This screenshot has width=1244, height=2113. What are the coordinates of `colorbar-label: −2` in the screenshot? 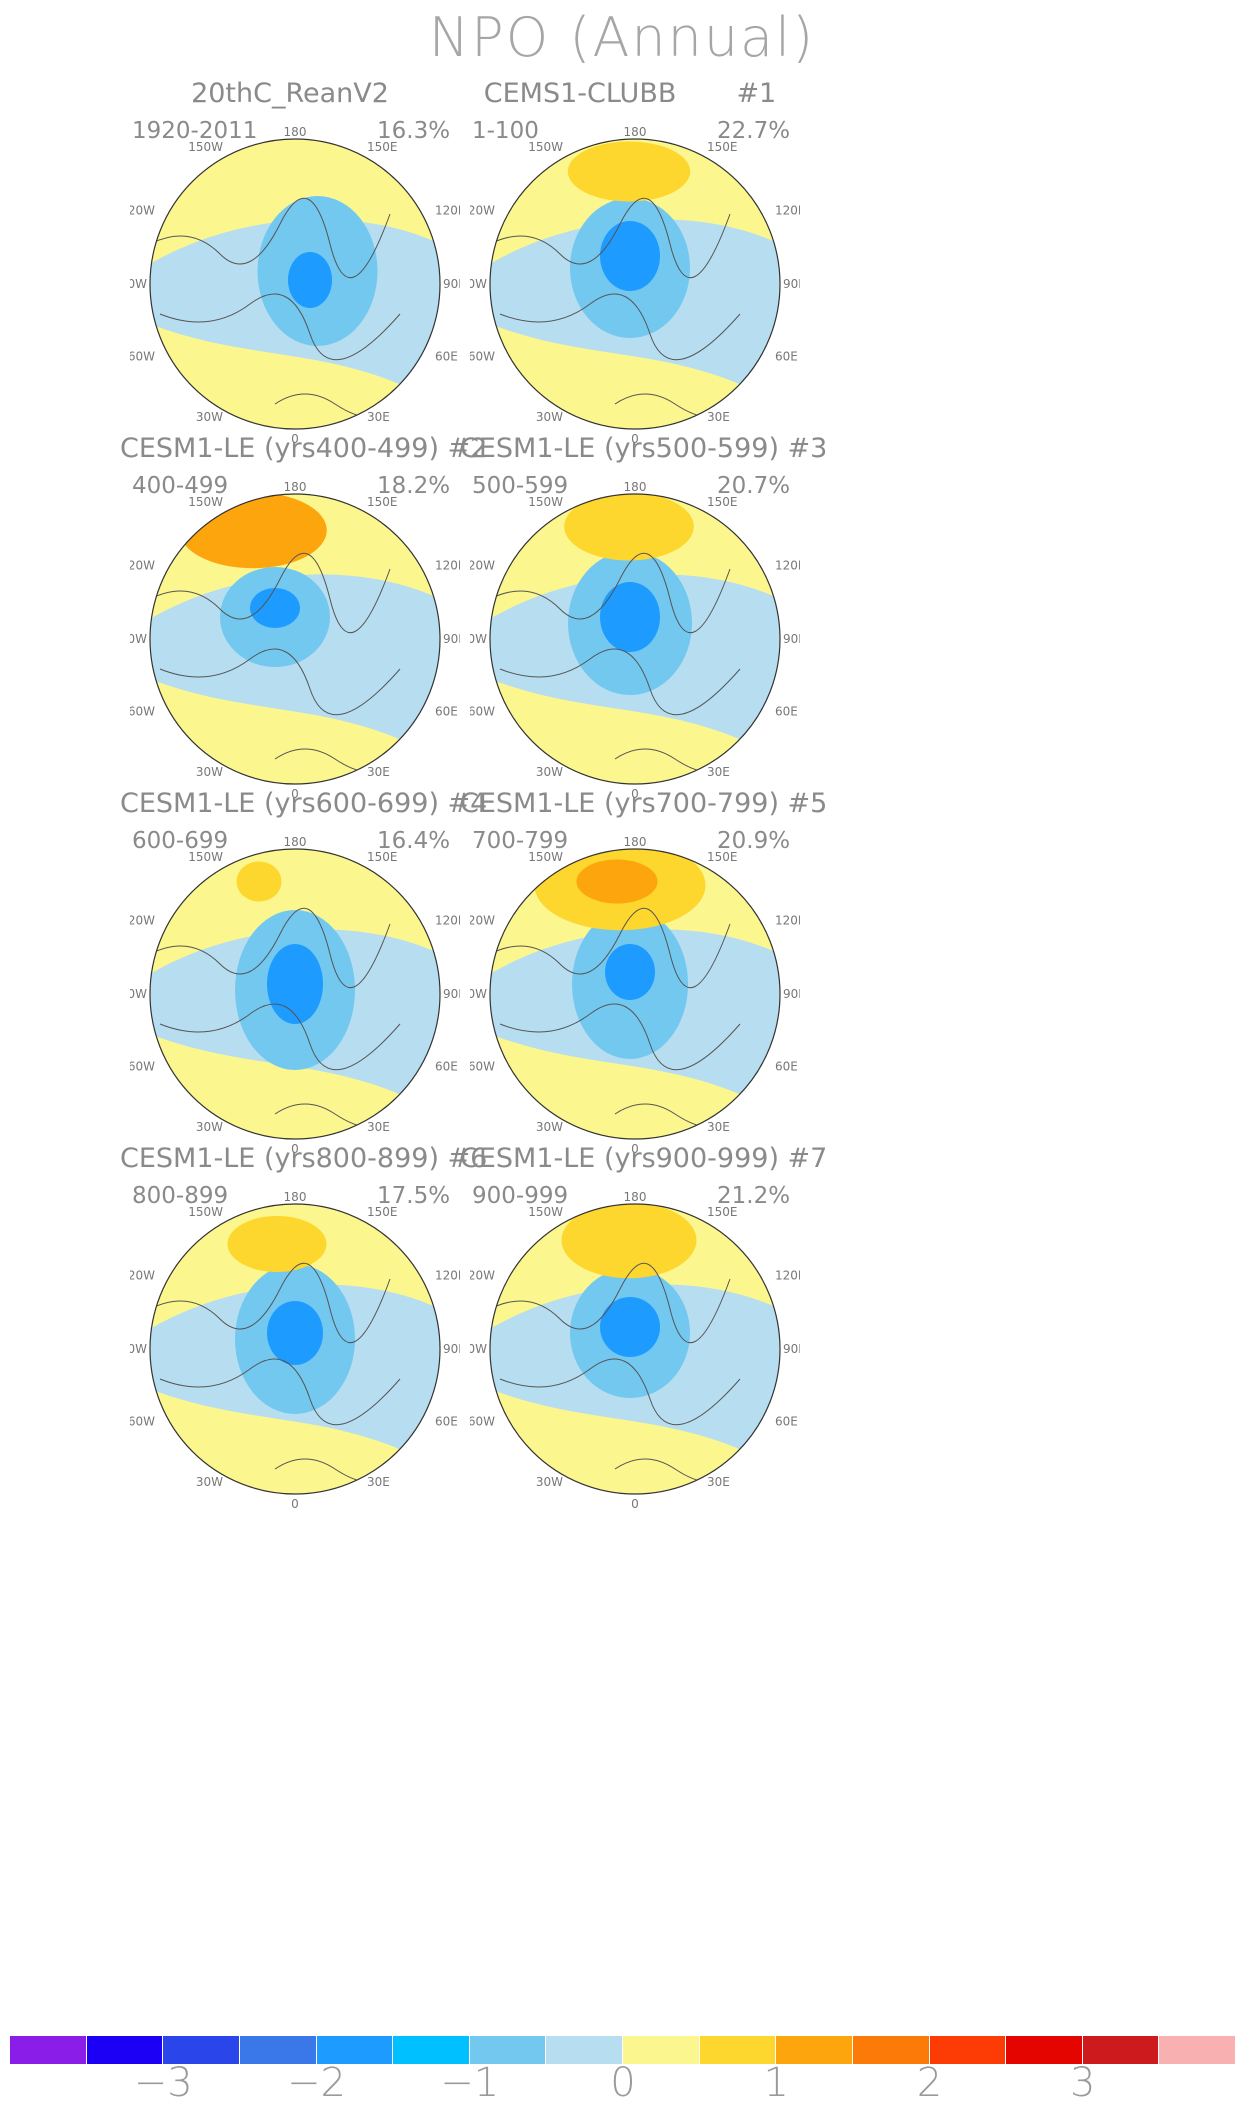 It's located at (316, 2083).